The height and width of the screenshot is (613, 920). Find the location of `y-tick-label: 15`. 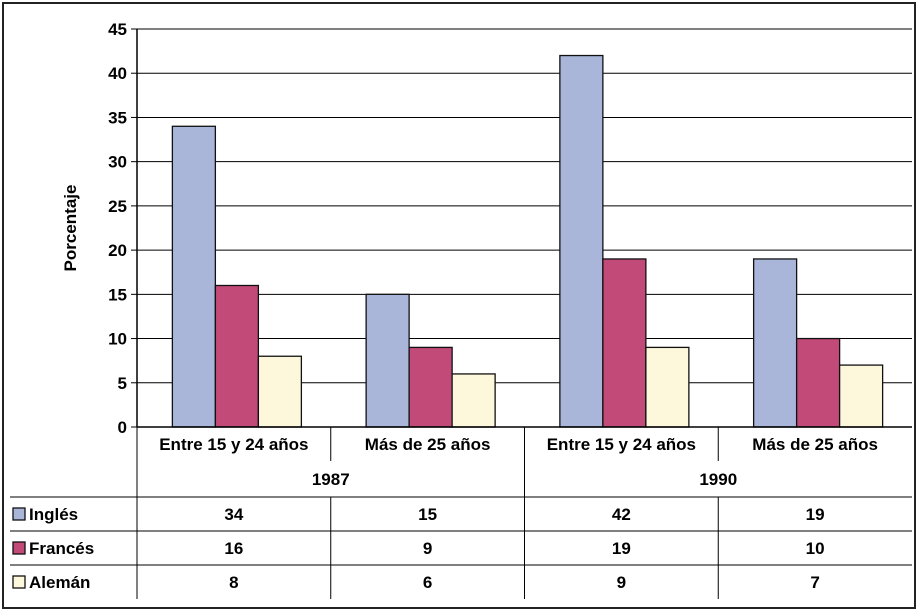

y-tick-label: 15 is located at coordinates (117, 294).